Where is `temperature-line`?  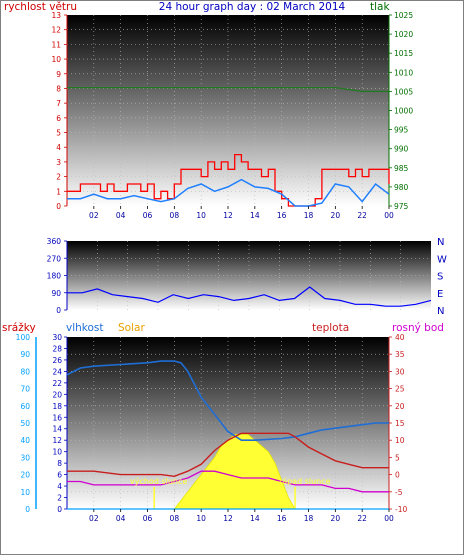 temperature-line is located at coordinates (228, 455).